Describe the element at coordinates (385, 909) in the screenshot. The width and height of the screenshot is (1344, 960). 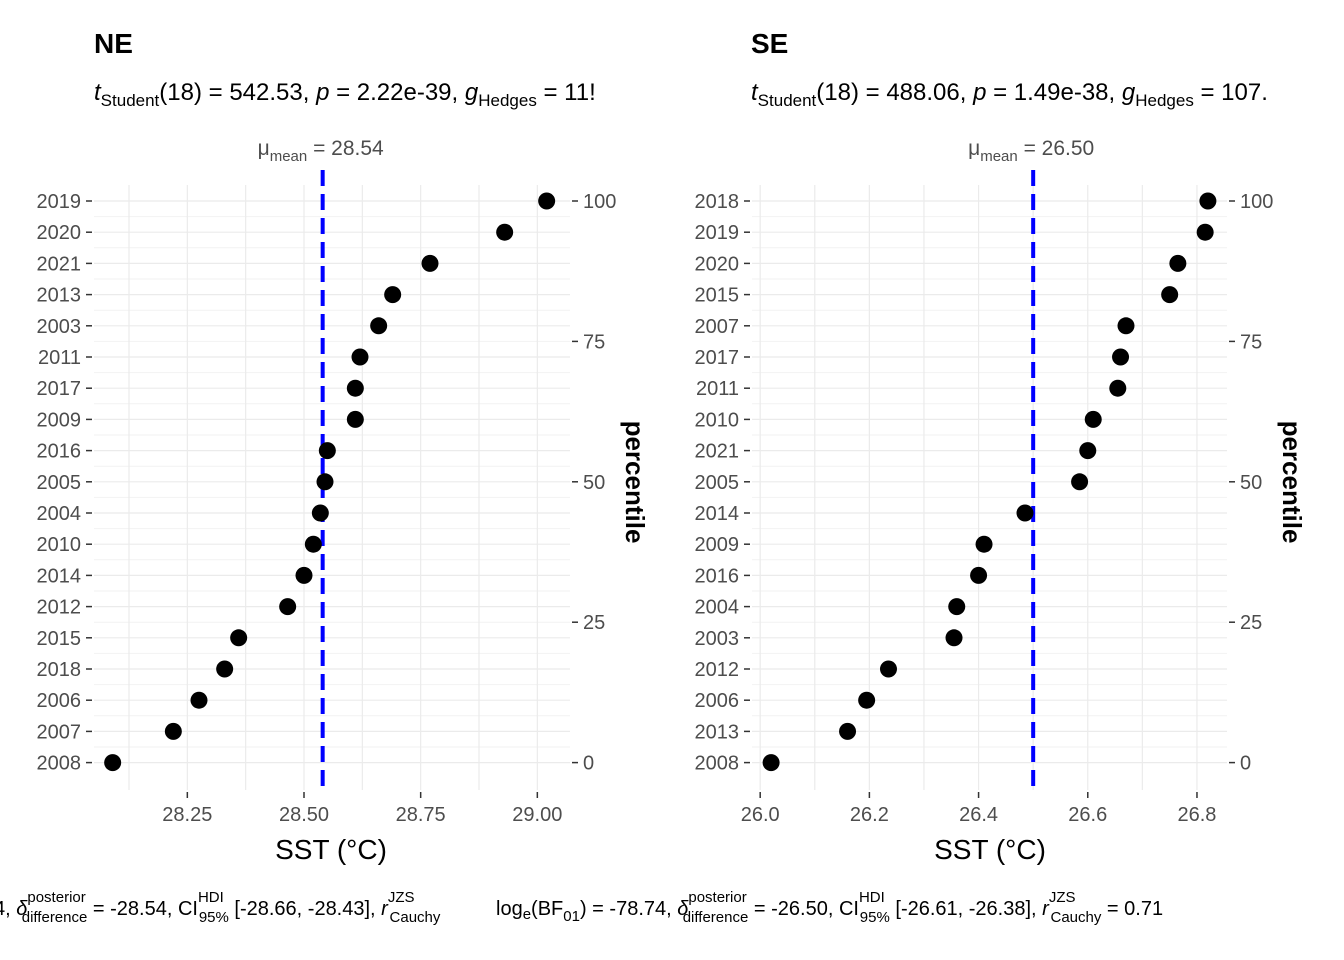
I see `r-symbol: r` at that location.